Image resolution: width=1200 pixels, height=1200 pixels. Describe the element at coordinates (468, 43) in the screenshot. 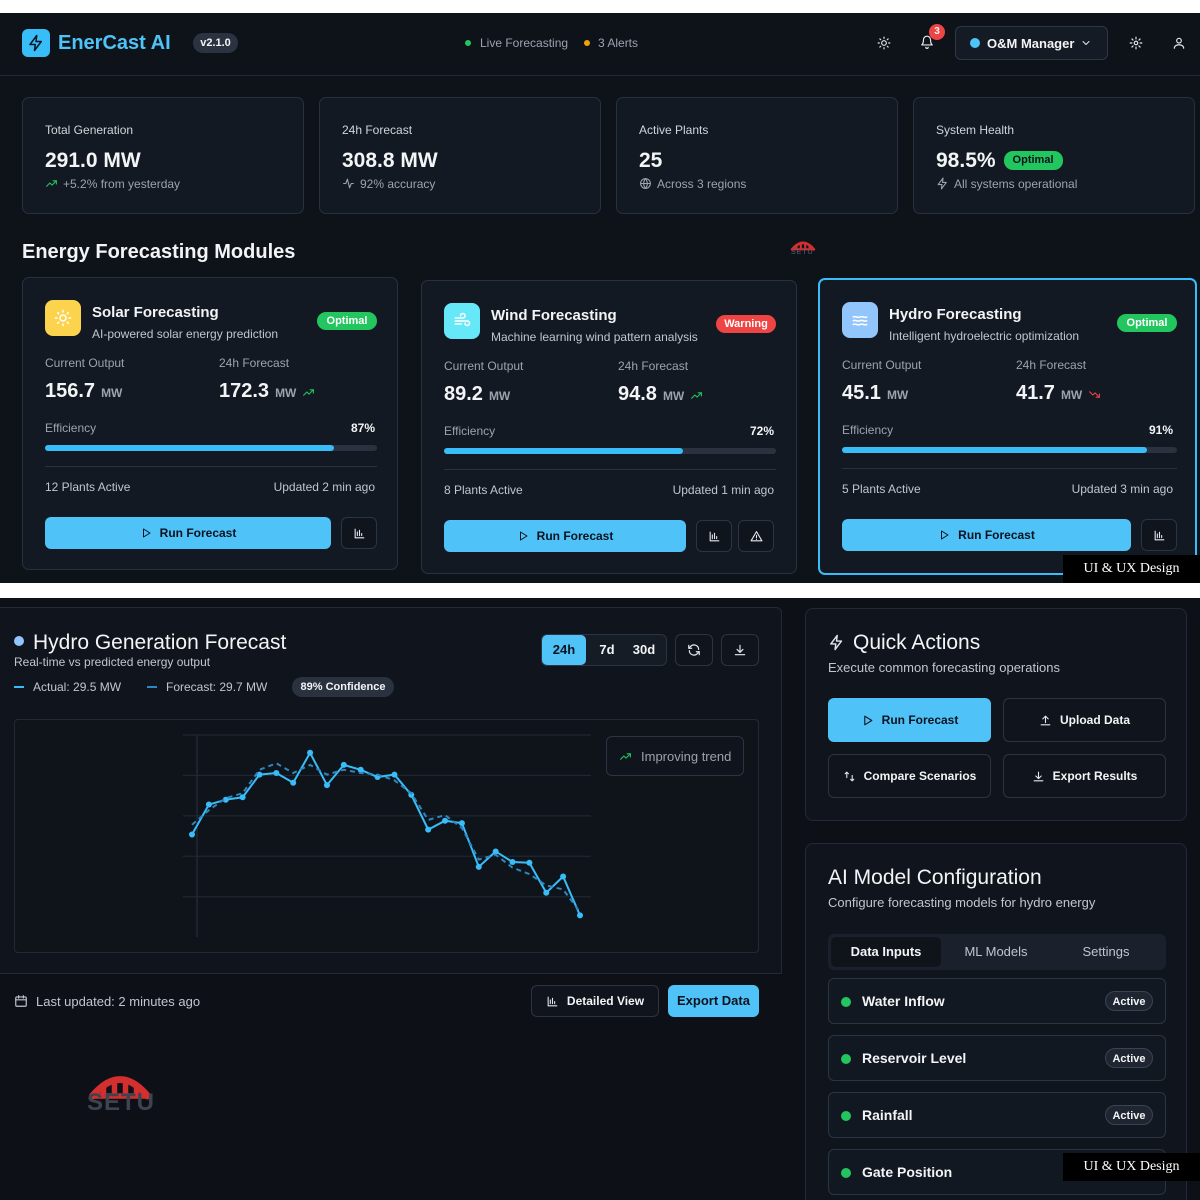

I see `status-dot` at that location.